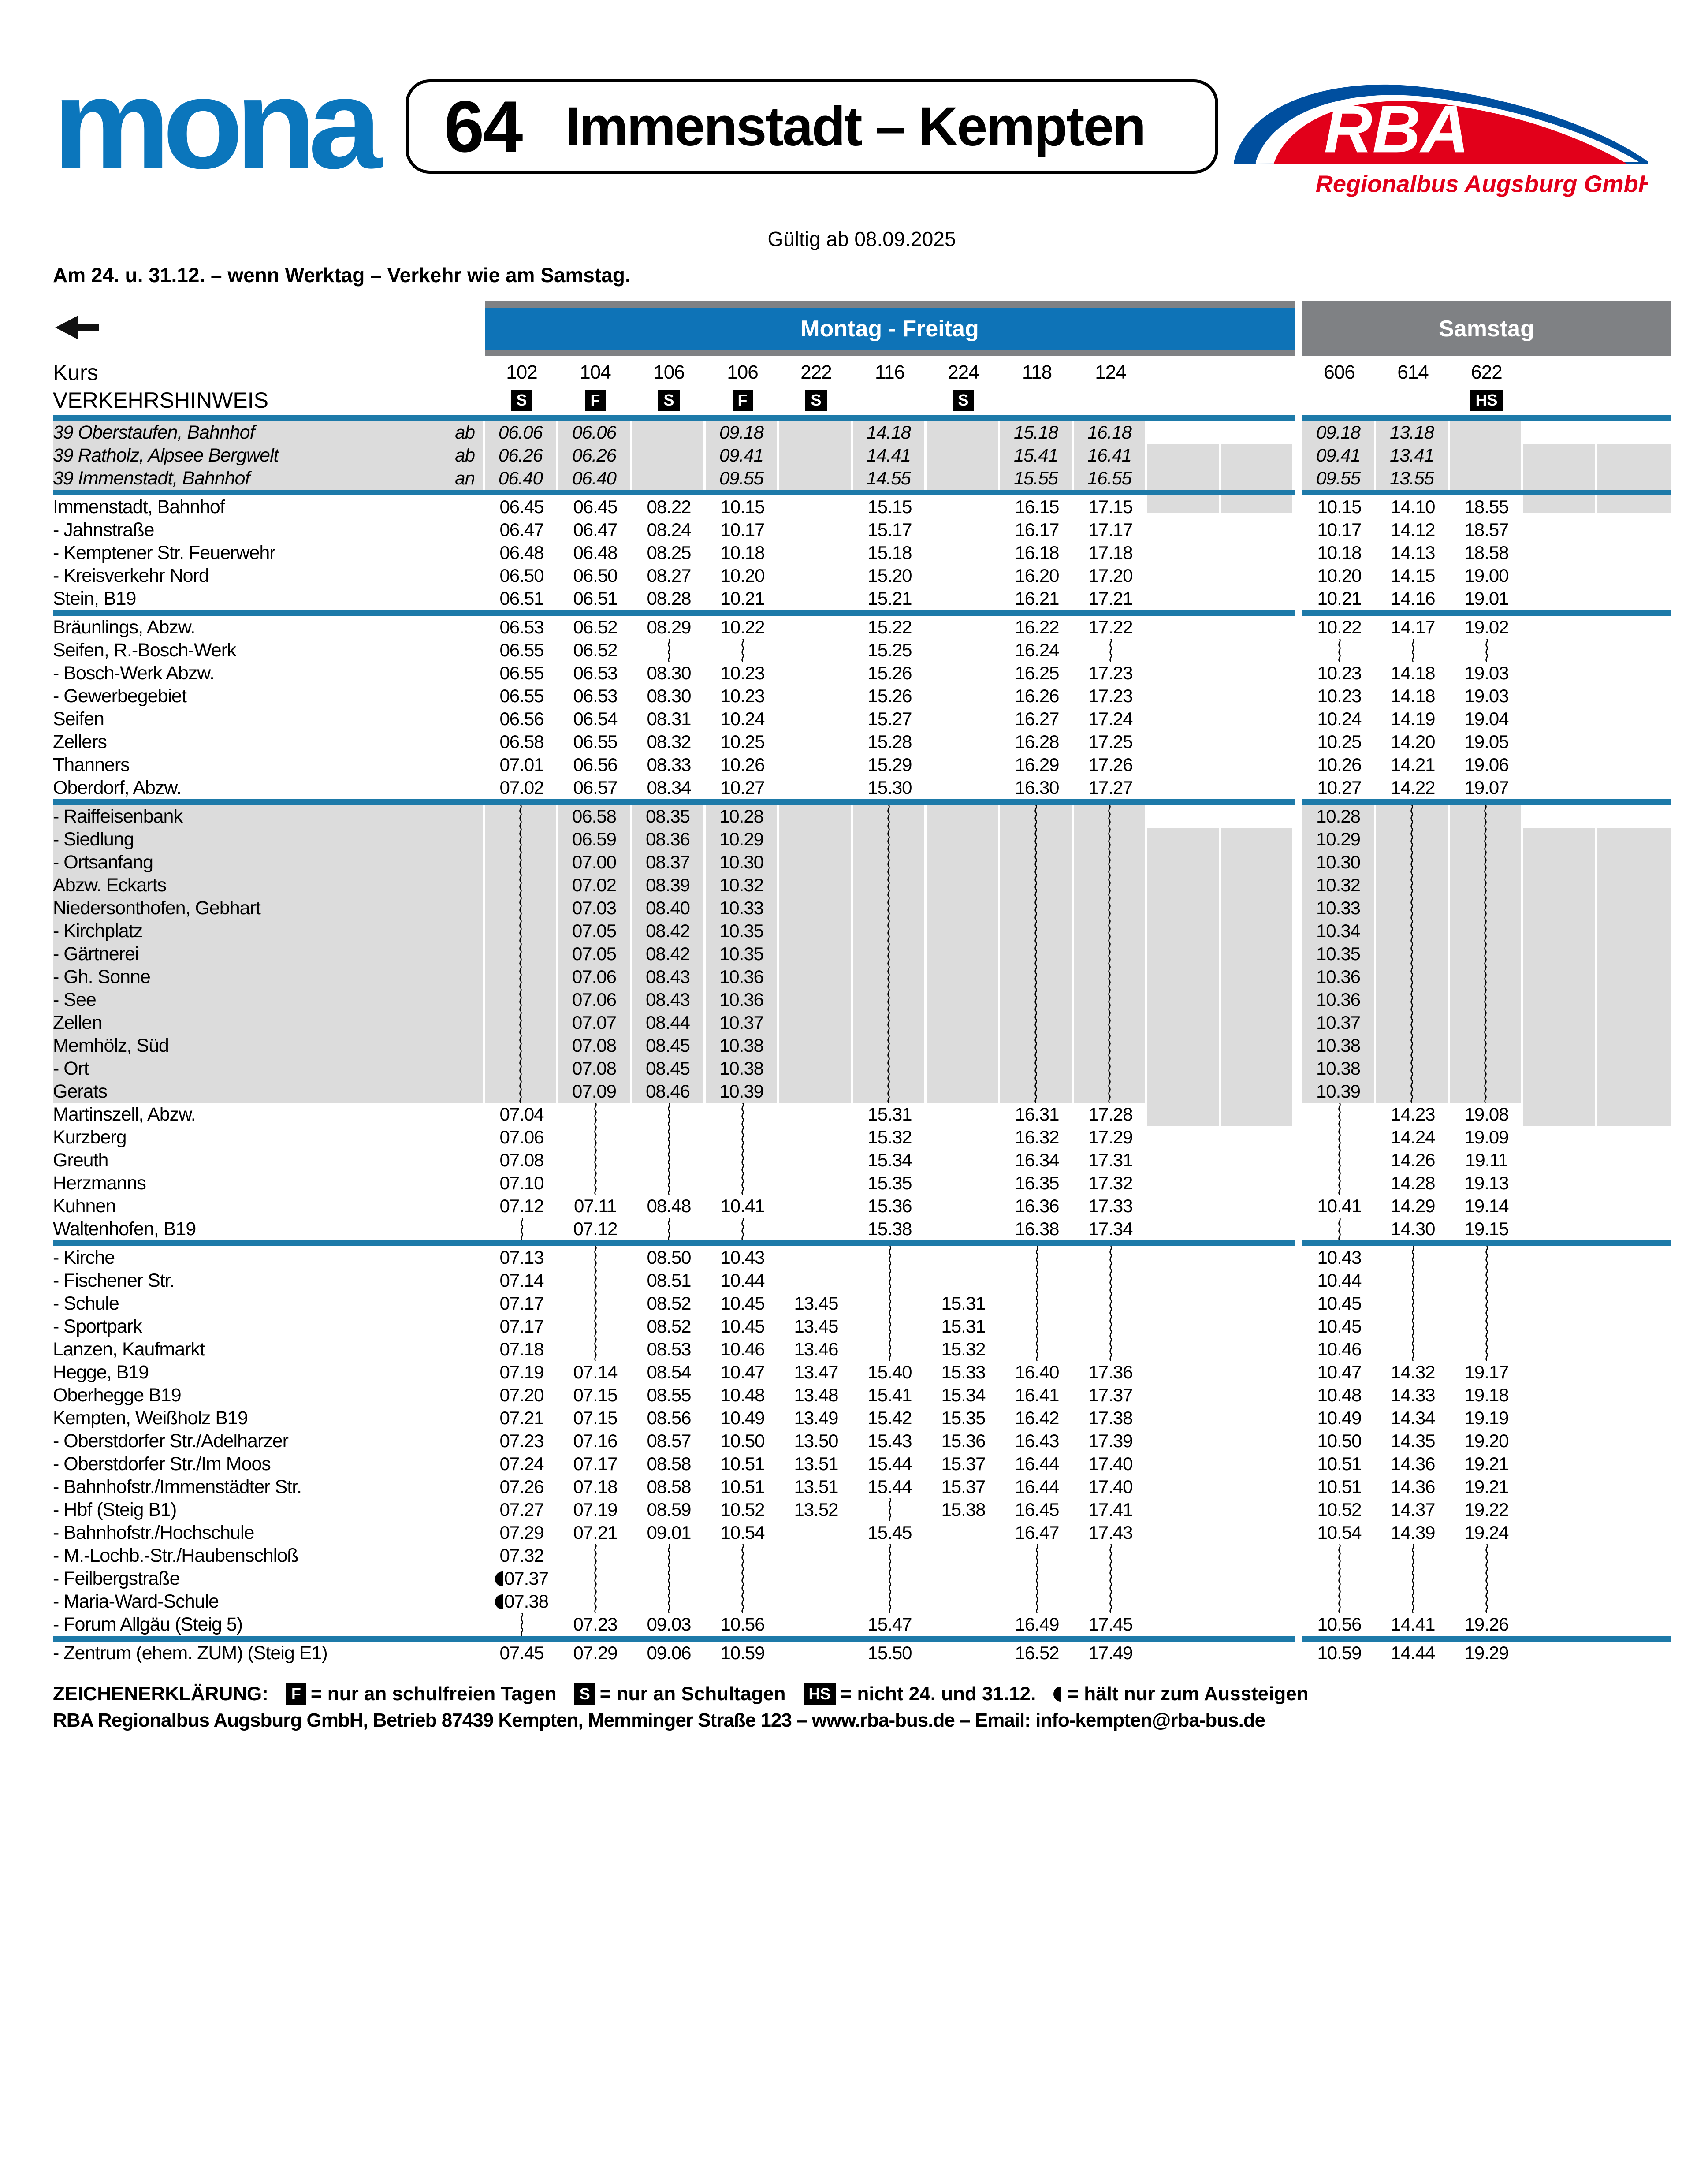  What do you see at coordinates (103, 530) in the screenshot?
I see `station-label: - Jahnstraße` at bounding box center [103, 530].